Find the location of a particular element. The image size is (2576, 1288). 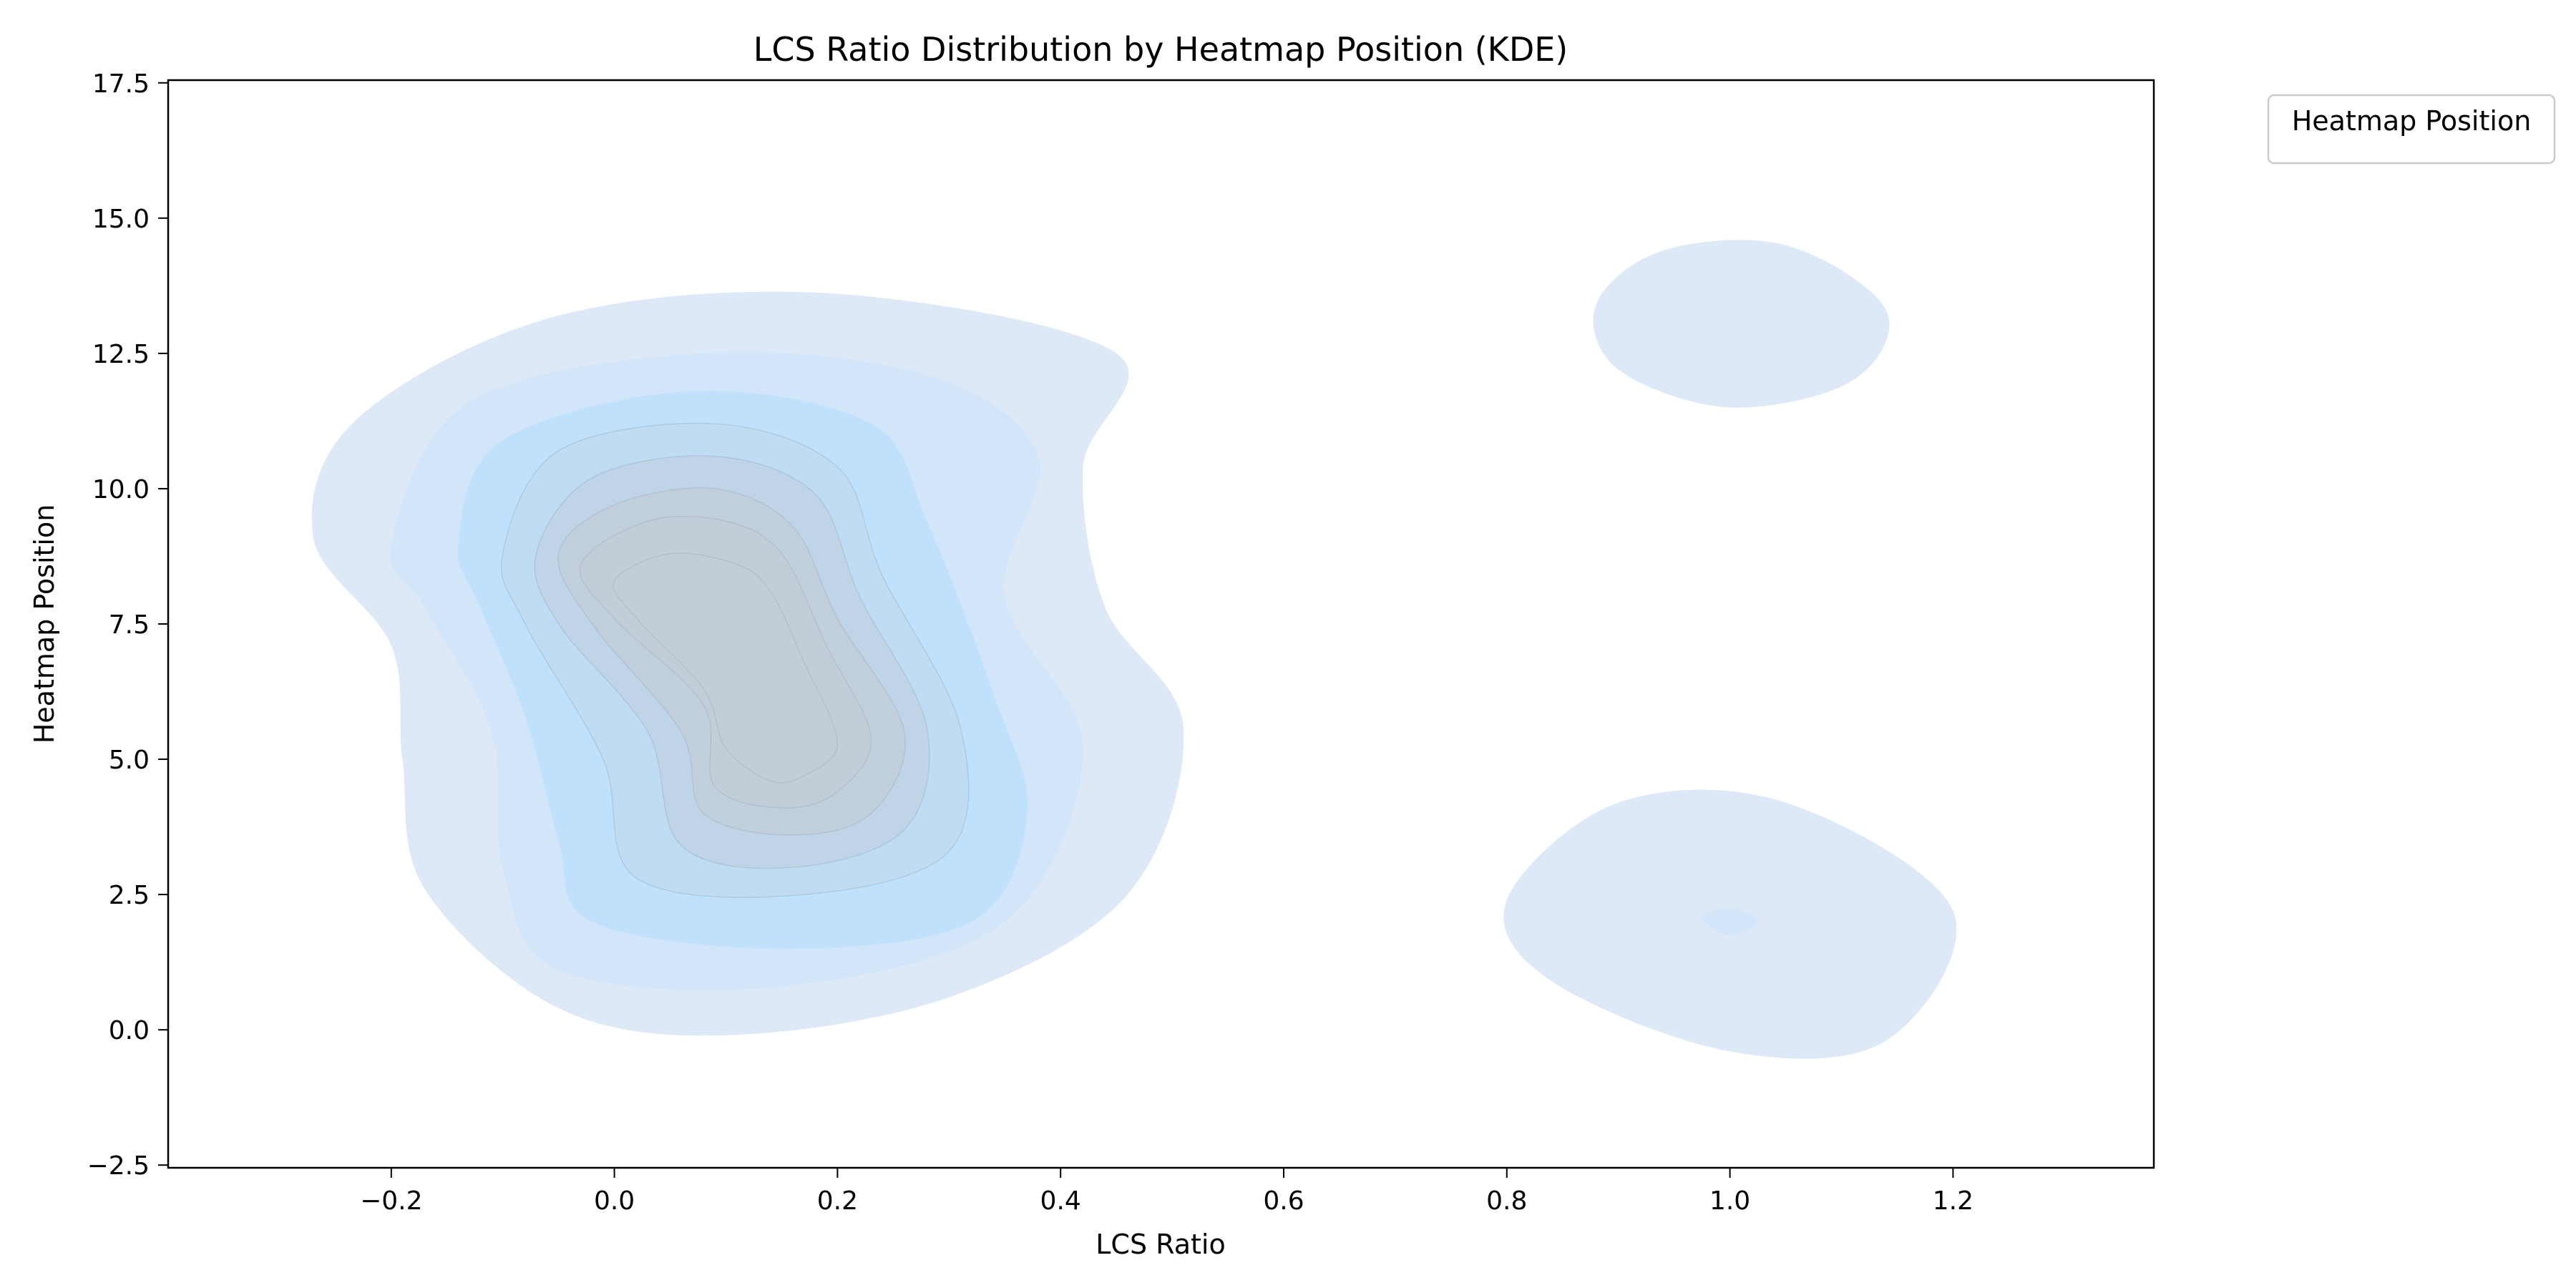

y-tick-label: 17.5 is located at coordinates (121, 84).